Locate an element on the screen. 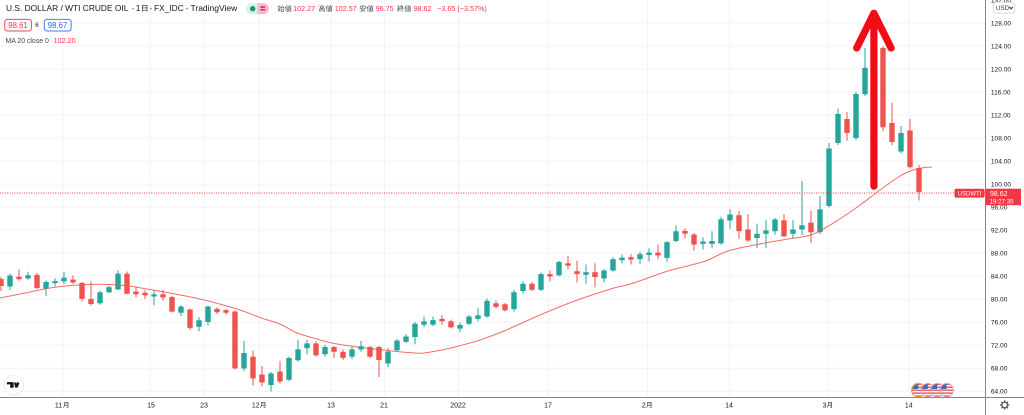 This screenshot has height=415, width=1024. svg-text: USDWTI is located at coordinates (970, 194).